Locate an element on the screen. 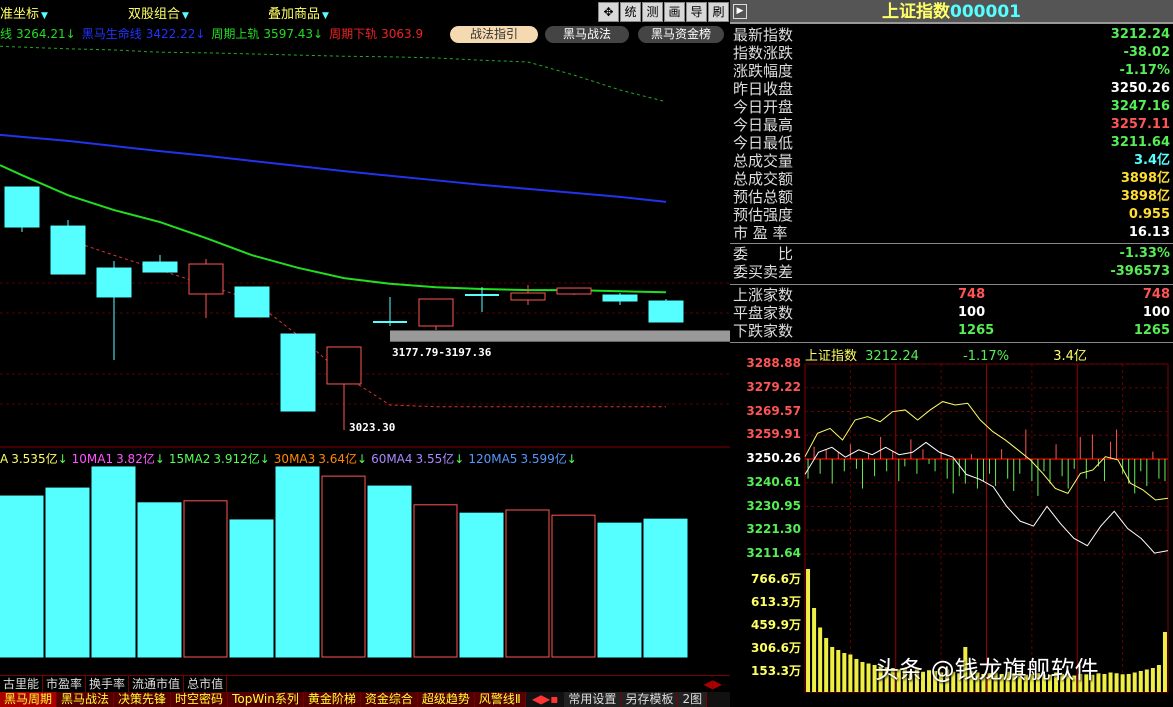 The width and height of the screenshot is (1173, 707). quote-label: 今日开盘 is located at coordinates (763, 107).